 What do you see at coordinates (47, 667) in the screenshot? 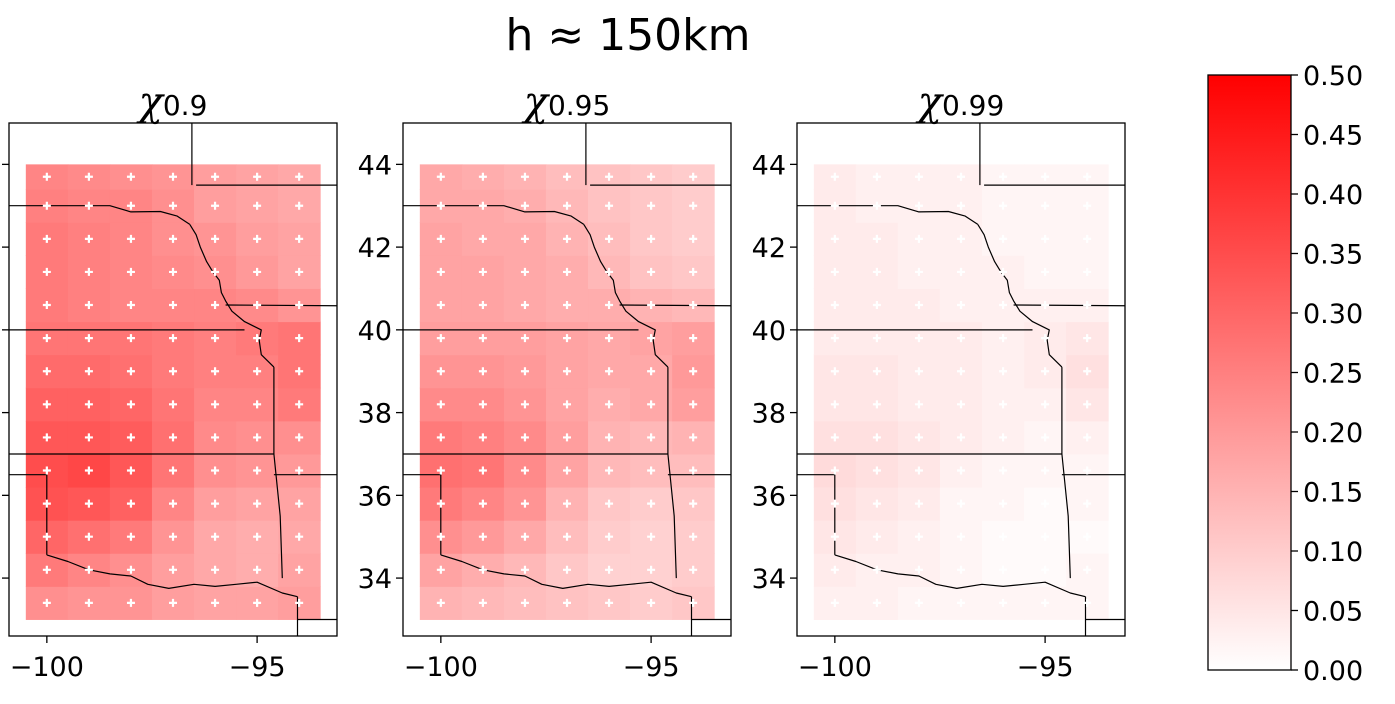
I see `x-tick-label: −100` at bounding box center [47, 667].